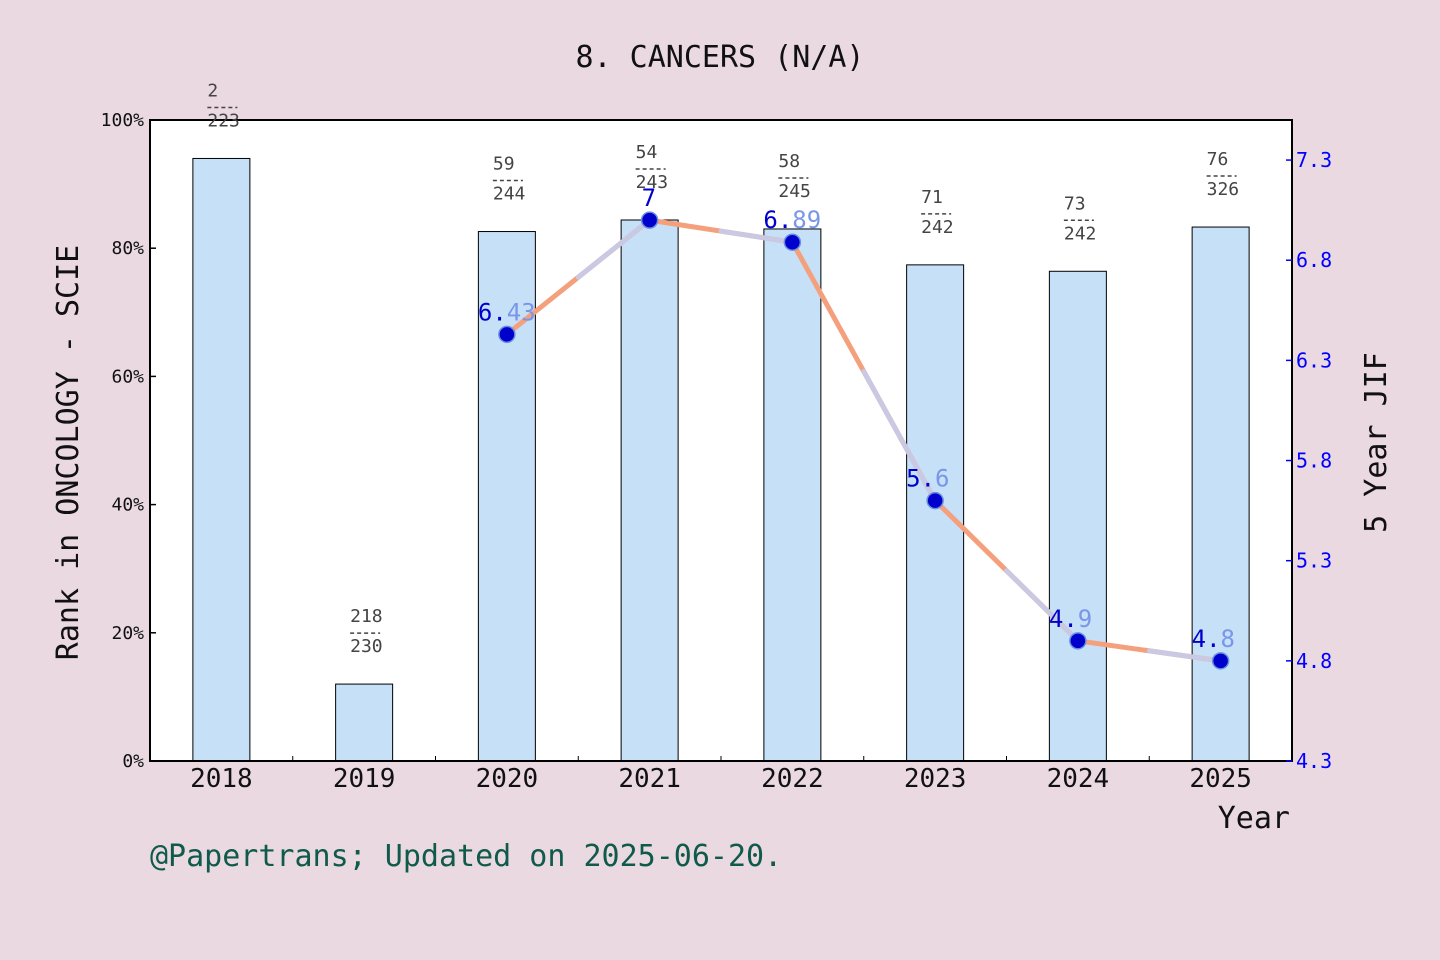  What do you see at coordinates (794, 191) in the screenshot?
I see `total-label-2022: 245` at bounding box center [794, 191].